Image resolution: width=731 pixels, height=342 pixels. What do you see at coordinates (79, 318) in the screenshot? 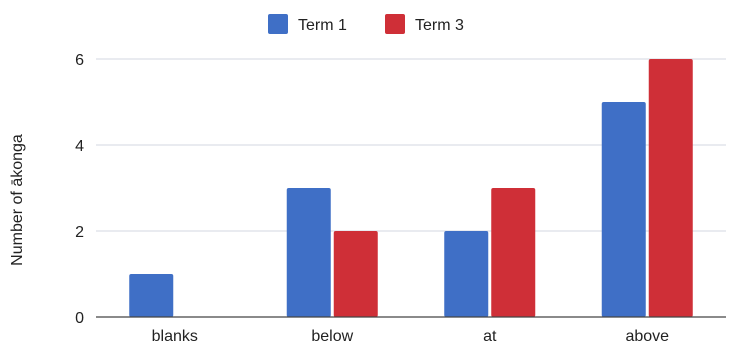
I see `y-tick-label: 0` at bounding box center [79, 318].